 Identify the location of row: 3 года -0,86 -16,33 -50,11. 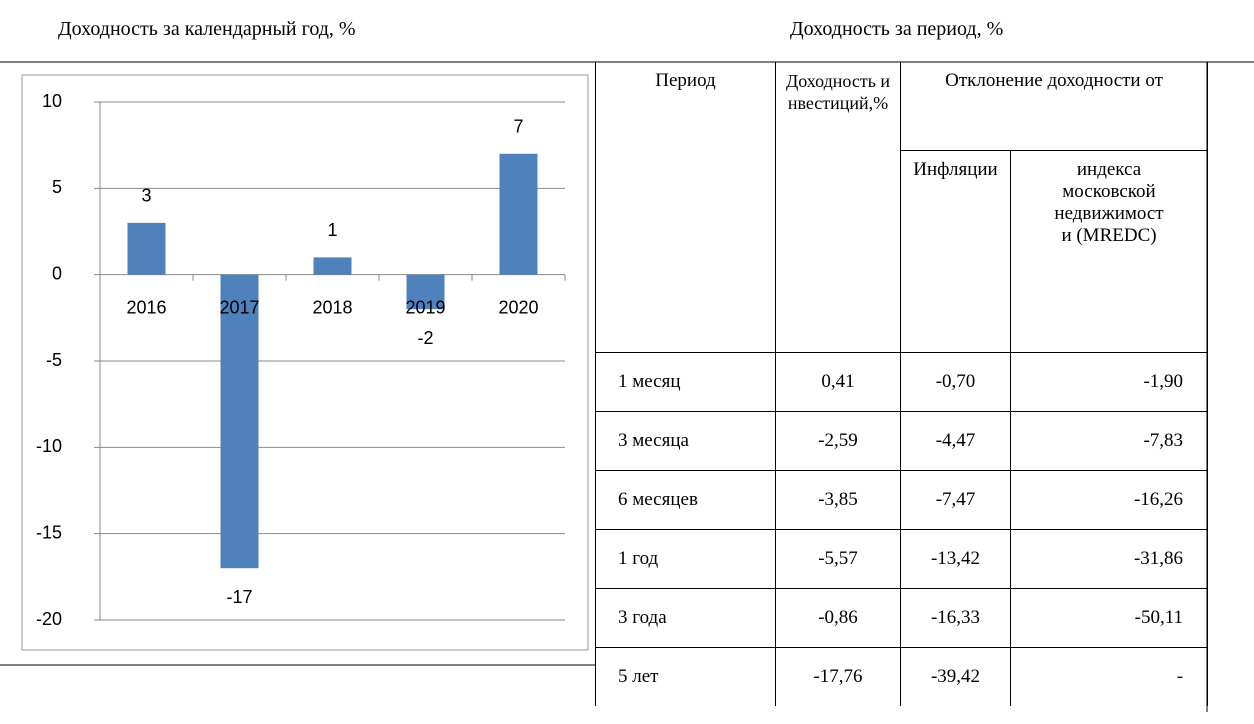
(902, 617).